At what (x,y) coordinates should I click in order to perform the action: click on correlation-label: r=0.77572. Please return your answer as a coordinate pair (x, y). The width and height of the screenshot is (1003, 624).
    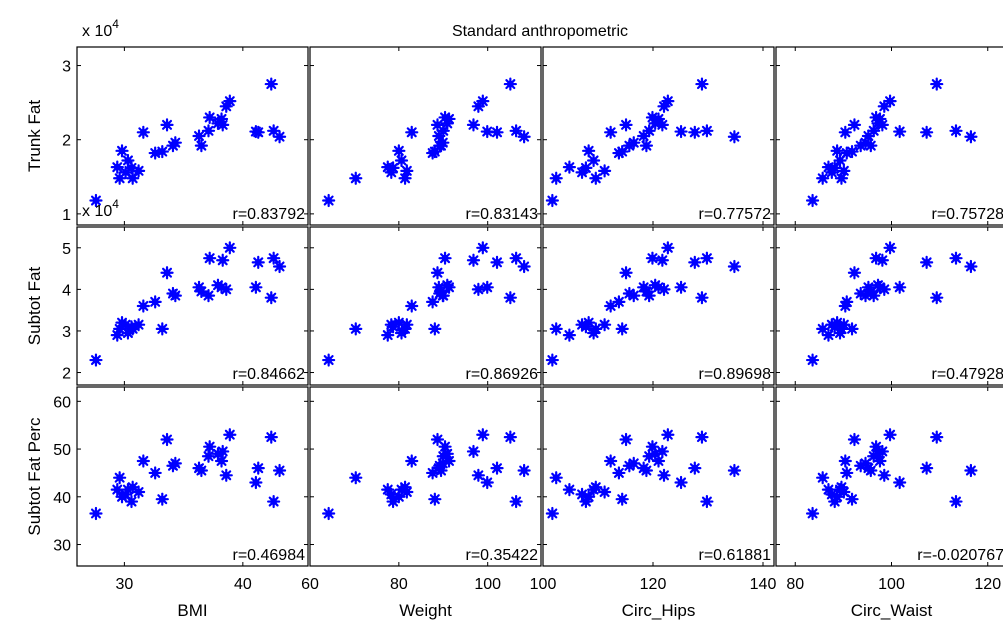
    Looking at the image, I should click on (734, 214).